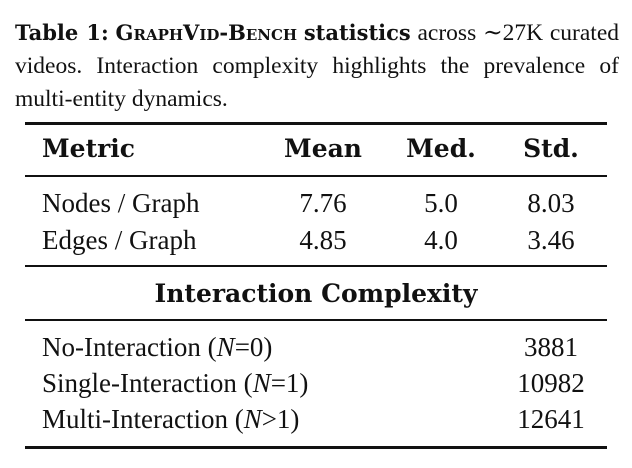 The image size is (632, 468). Describe the element at coordinates (551, 148) in the screenshot. I see `header-std: Std.` at that location.